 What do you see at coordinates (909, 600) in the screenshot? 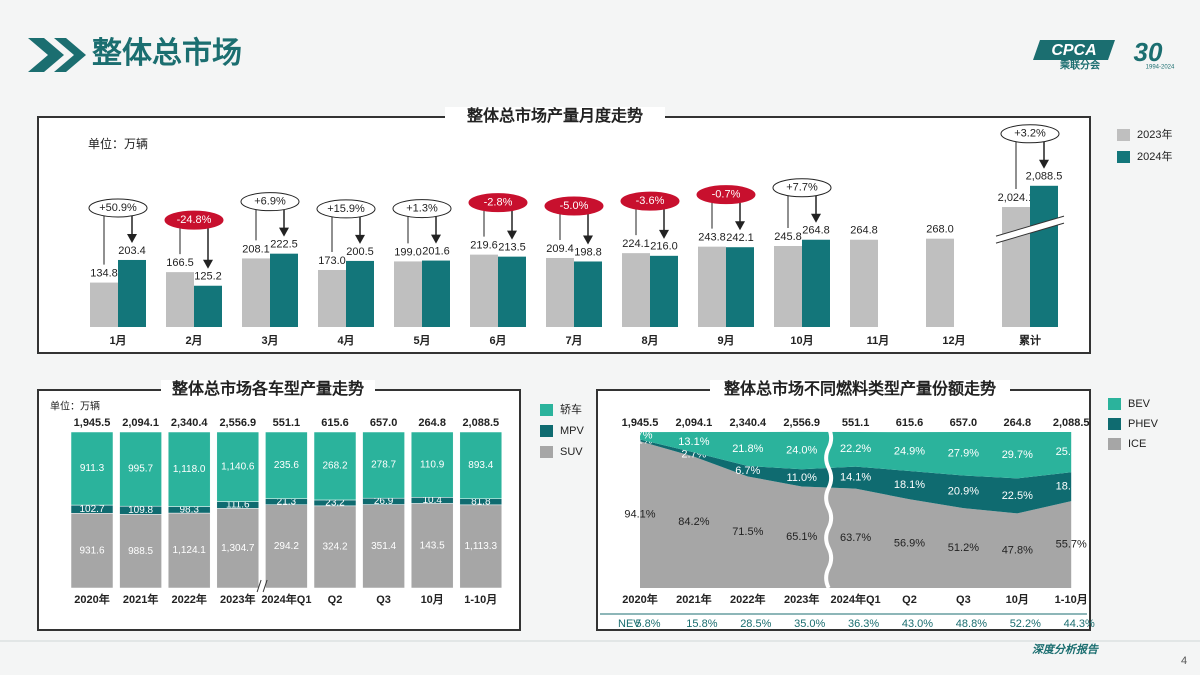
I see `x-tick-label: Q2` at bounding box center [909, 600].